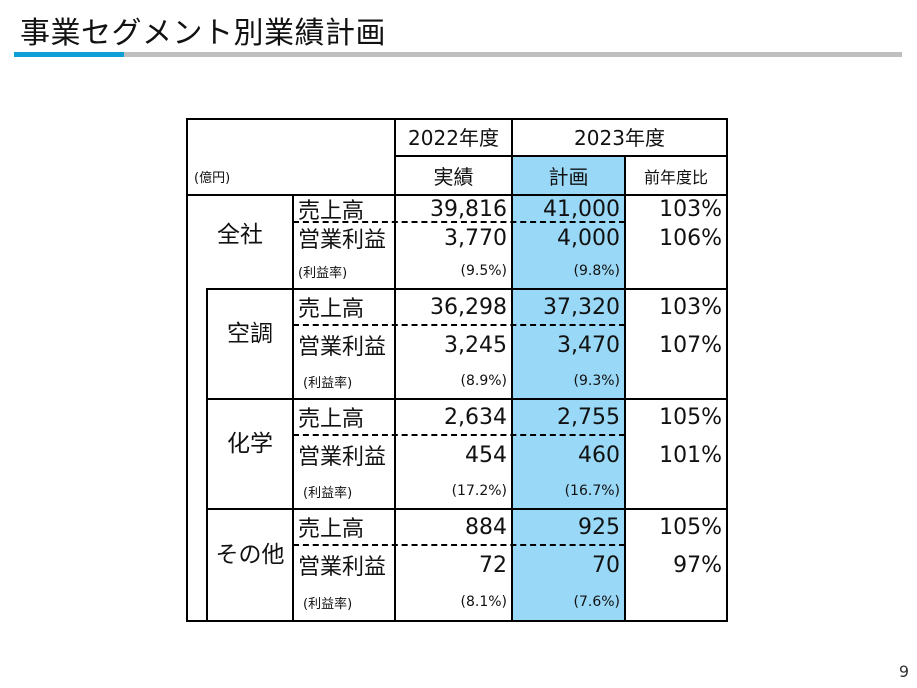 Image resolution: width=917 pixels, height=688 pixels. I want to click on actual-value: (8.1%), so click(484, 602).